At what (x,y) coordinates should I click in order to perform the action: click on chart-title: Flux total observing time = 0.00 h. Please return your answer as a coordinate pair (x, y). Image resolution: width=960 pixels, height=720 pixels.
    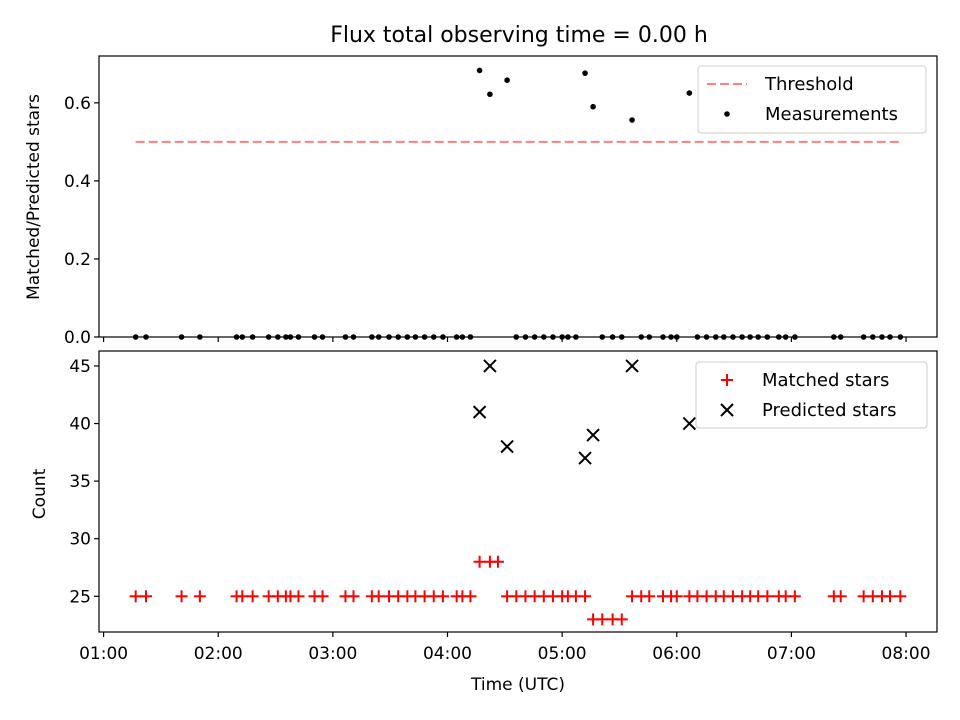
    Looking at the image, I should click on (519, 35).